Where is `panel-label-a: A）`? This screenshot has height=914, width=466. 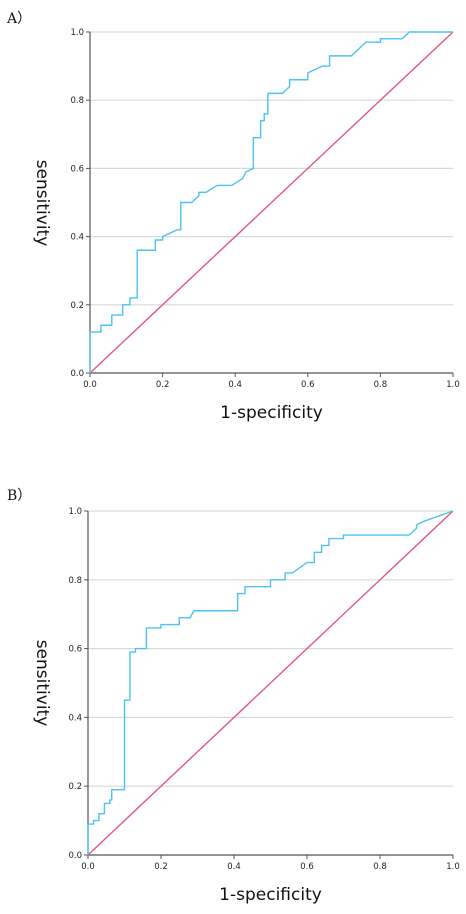 panel-label-a: A） is located at coordinates (19, 19).